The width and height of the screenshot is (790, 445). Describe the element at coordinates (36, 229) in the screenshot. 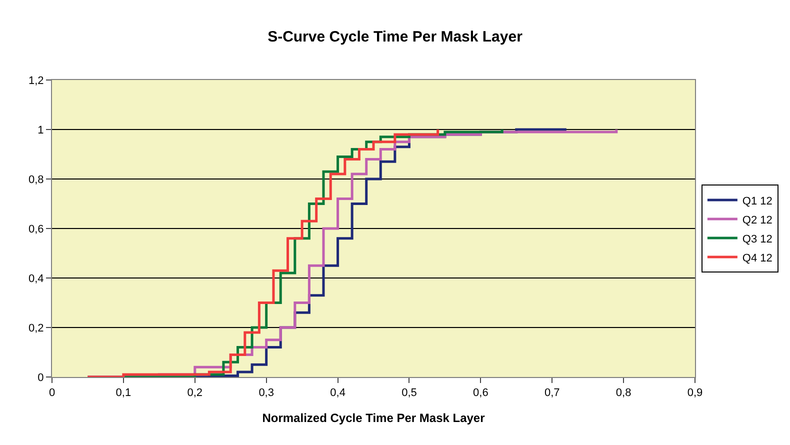

I see `y-tick-label: 0,6` at that location.